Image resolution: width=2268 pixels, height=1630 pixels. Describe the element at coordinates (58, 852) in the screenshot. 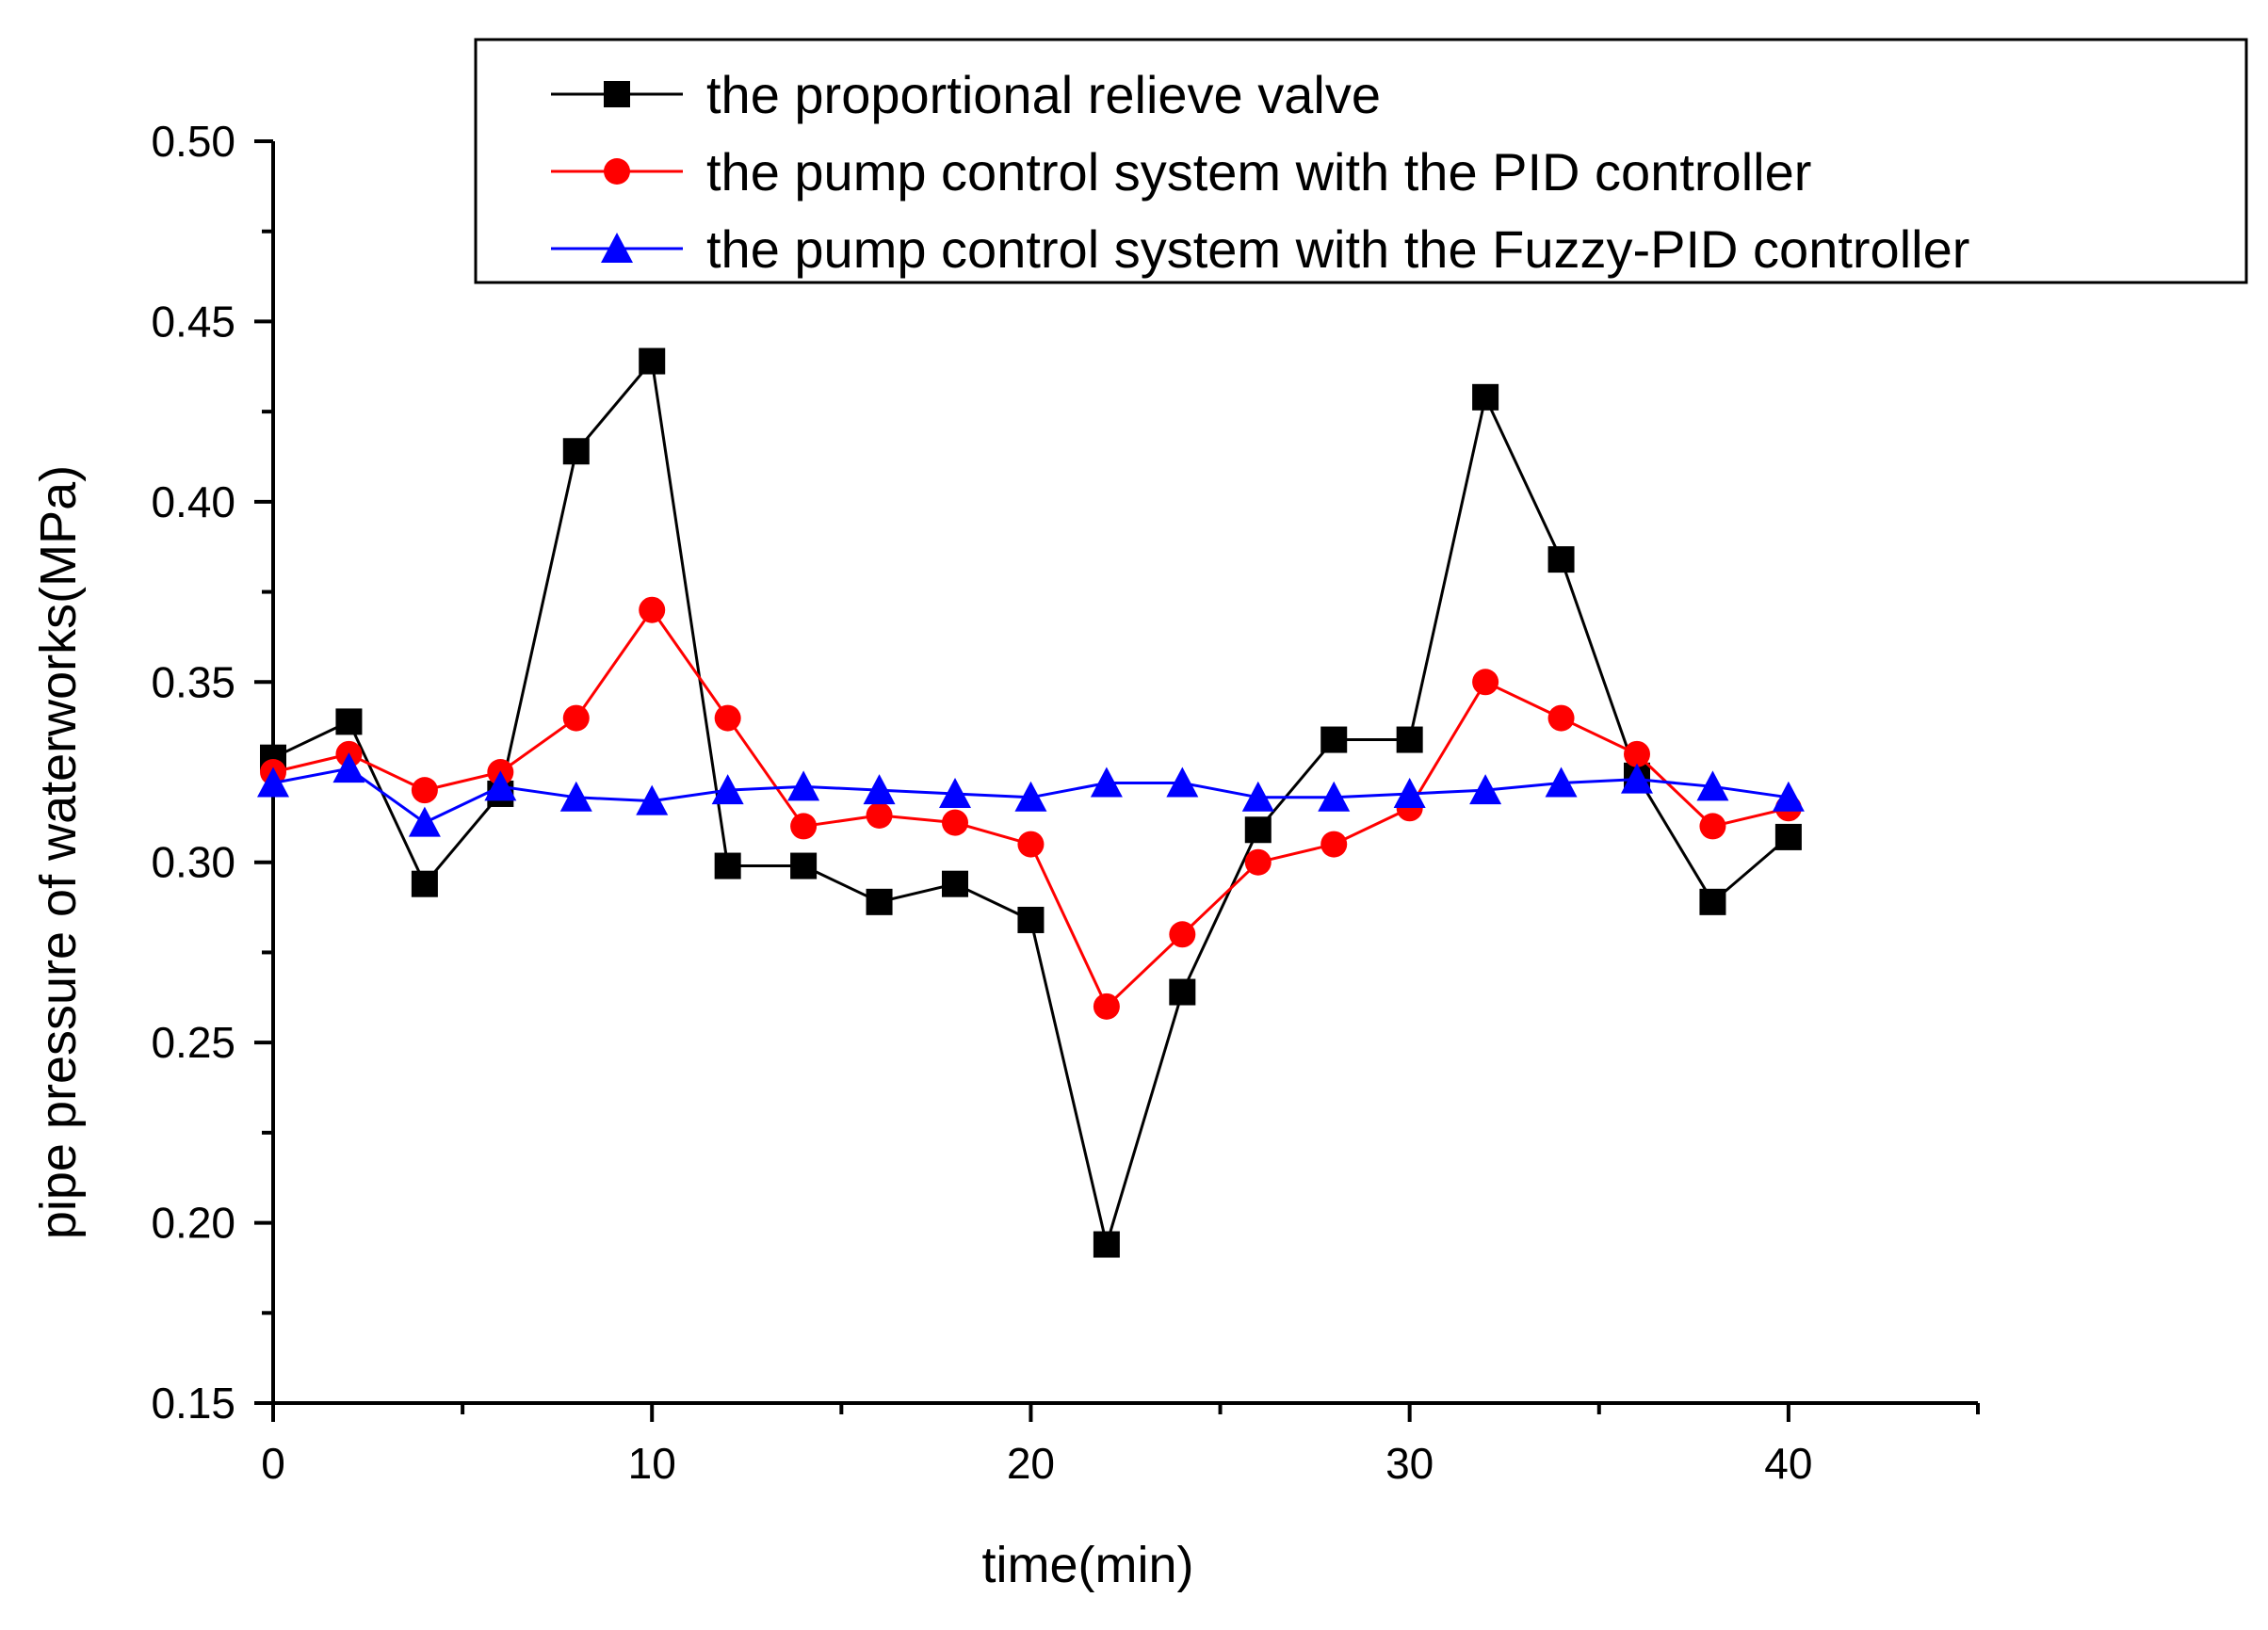

I see `y-axis-title: pipe pressure of waterworks(MPa)` at that location.